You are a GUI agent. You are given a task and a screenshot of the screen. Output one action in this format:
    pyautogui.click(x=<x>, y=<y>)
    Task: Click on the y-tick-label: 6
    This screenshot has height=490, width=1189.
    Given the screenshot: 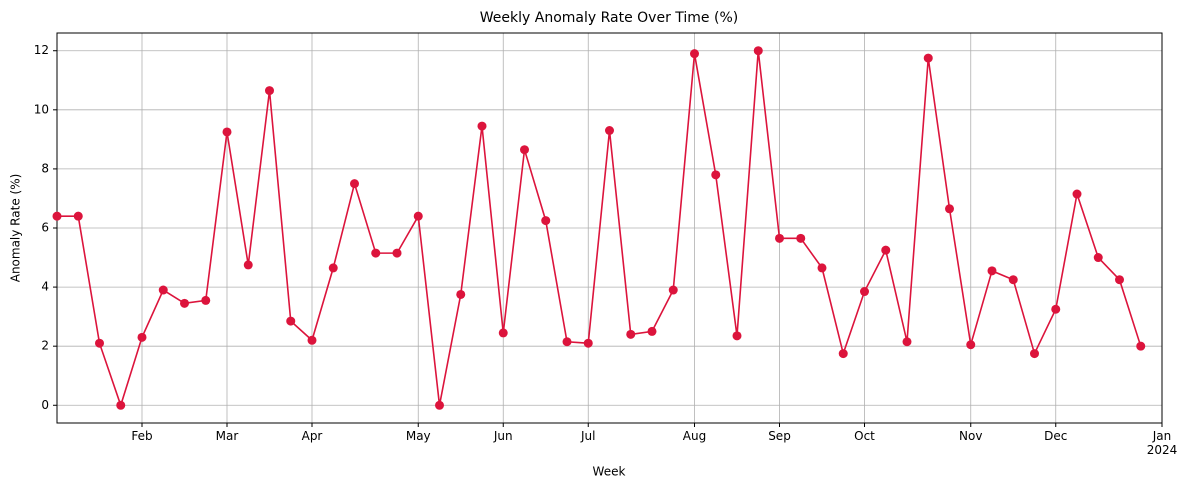 What is the action you would take?
    pyautogui.click(x=45, y=228)
    